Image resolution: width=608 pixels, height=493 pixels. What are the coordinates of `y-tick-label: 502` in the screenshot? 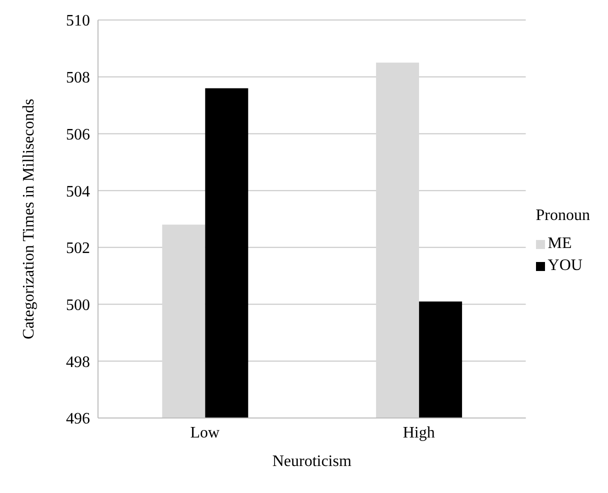 It's located at (78, 249).